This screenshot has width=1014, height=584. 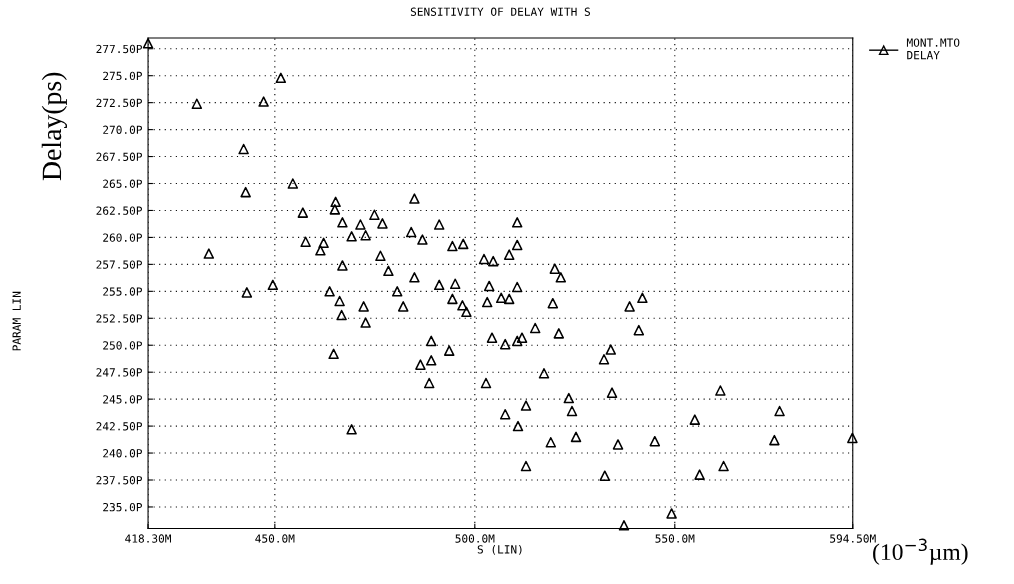 What do you see at coordinates (119, 156) in the screenshot?
I see `y-tick-label: 267.50P` at bounding box center [119, 156].